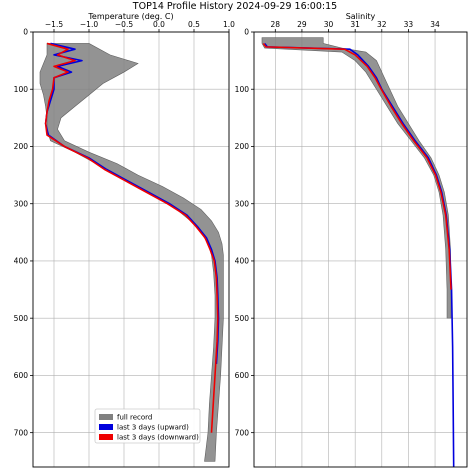 Image resolution: width=470 pixels, height=470 pixels. I want to click on x-tick-label: 32, so click(382, 24).